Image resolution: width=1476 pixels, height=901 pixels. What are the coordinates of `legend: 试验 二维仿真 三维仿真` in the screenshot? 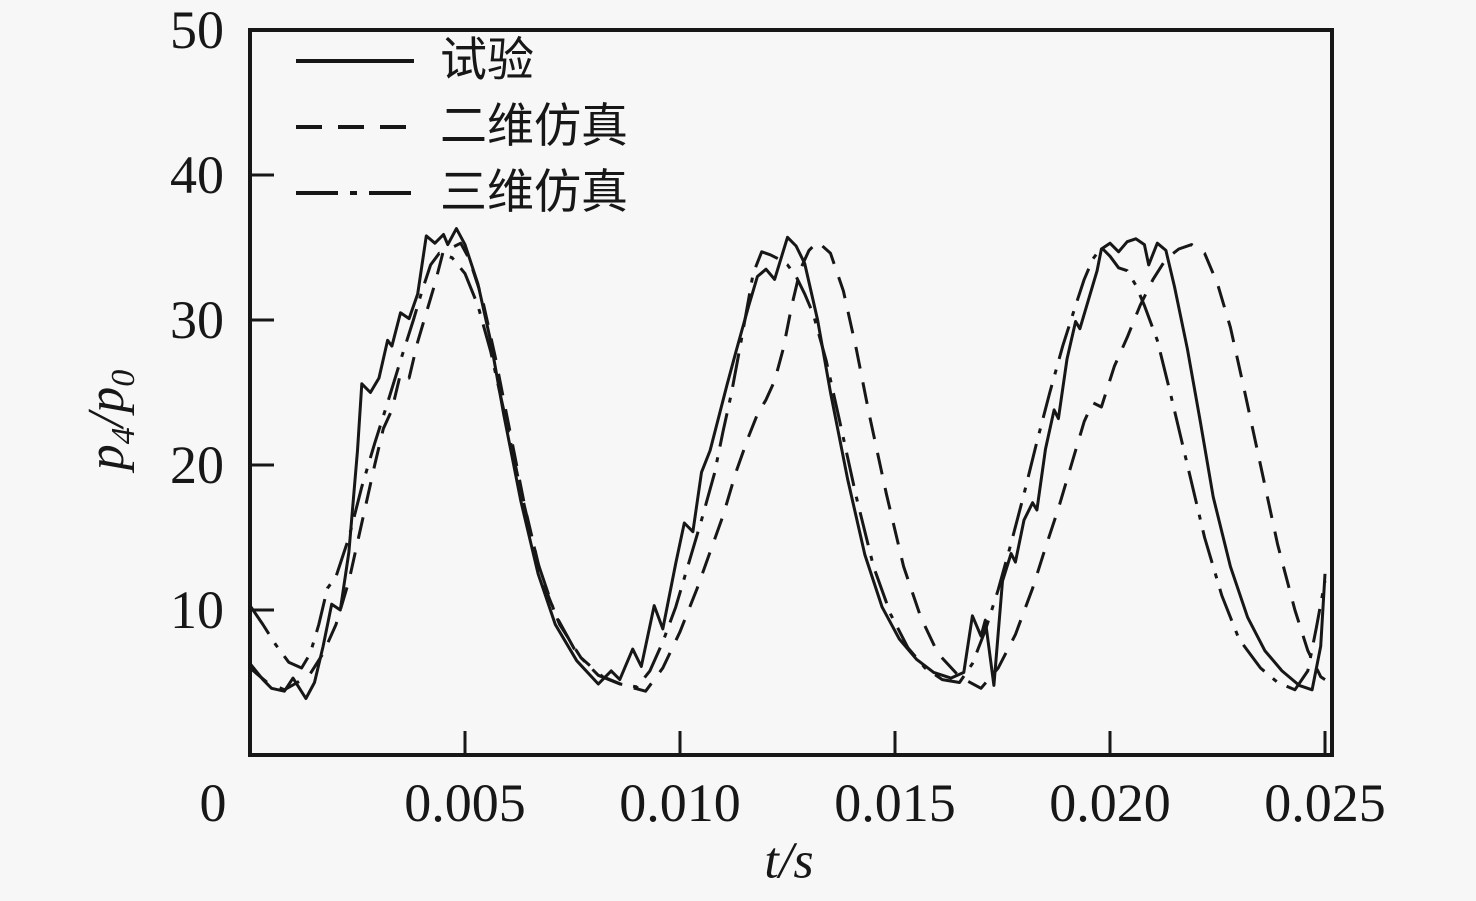 It's located at (462, 127).